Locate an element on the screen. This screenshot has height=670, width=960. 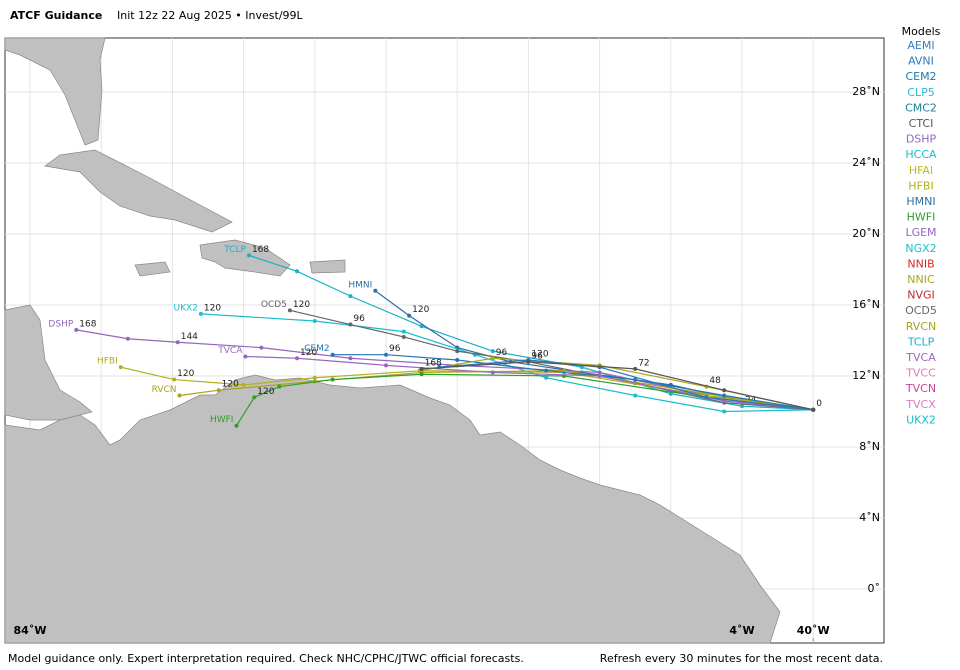
track-tag: RVCN is located at coordinates (164, 390).